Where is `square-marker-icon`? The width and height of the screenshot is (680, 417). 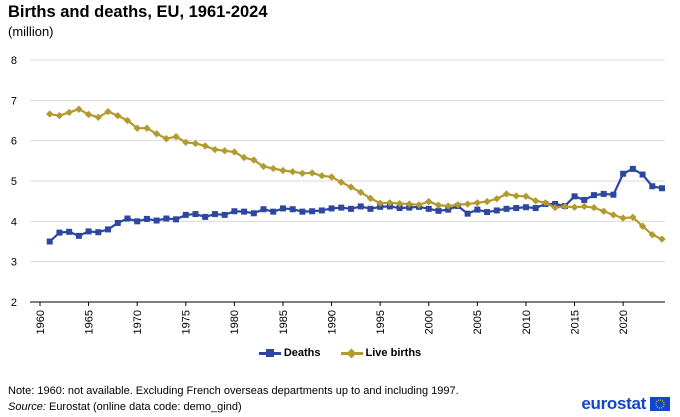
square-marker-icon is located at coordinates (269, 352).